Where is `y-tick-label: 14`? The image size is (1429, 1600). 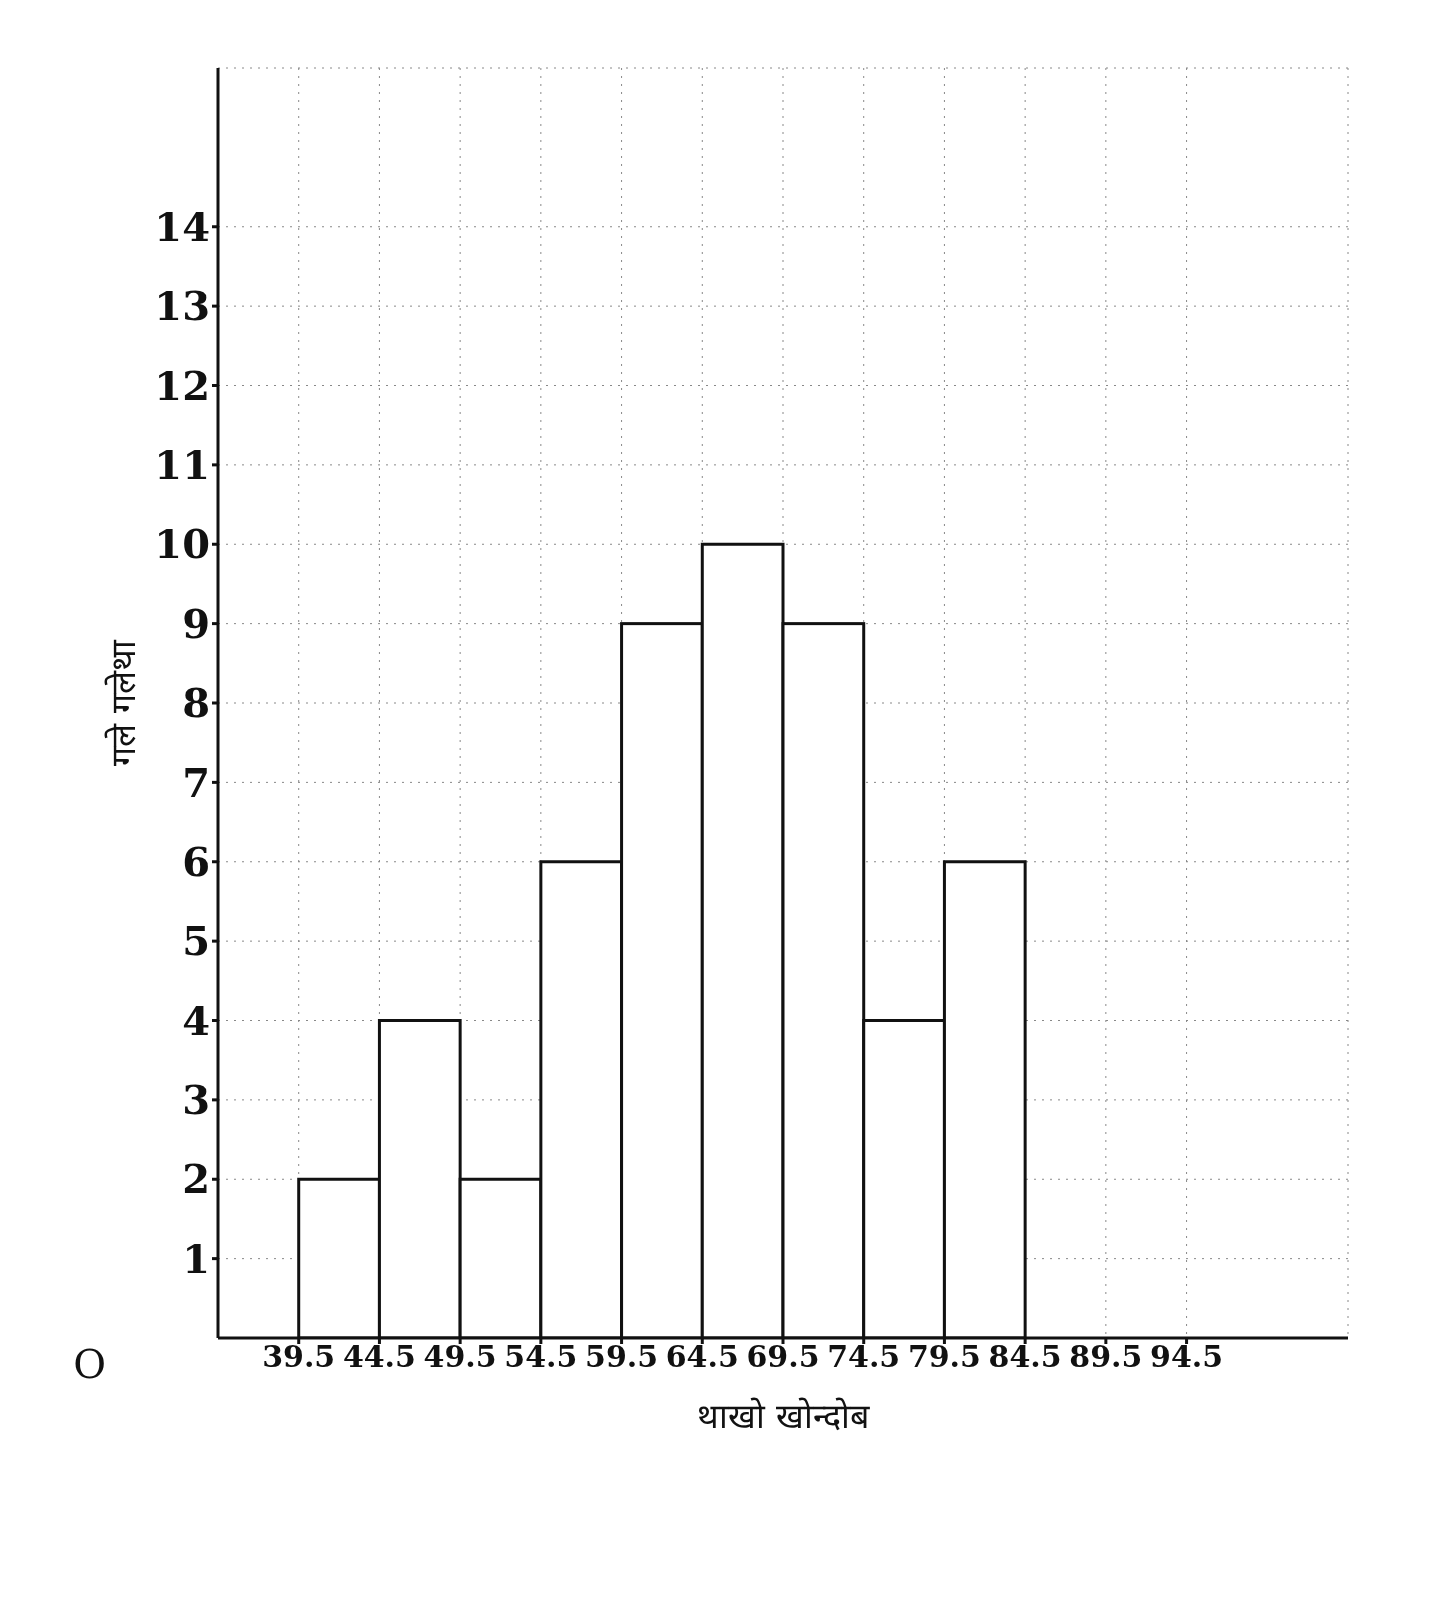
y-tick-label: 14 is located at coordinates (182, 226).